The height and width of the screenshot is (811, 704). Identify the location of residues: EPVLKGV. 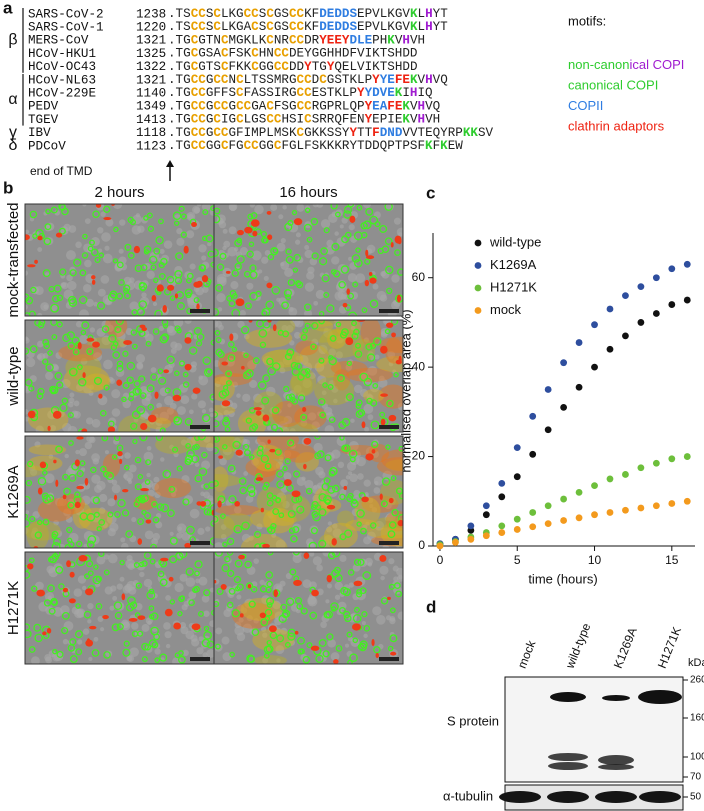
(383, 28).